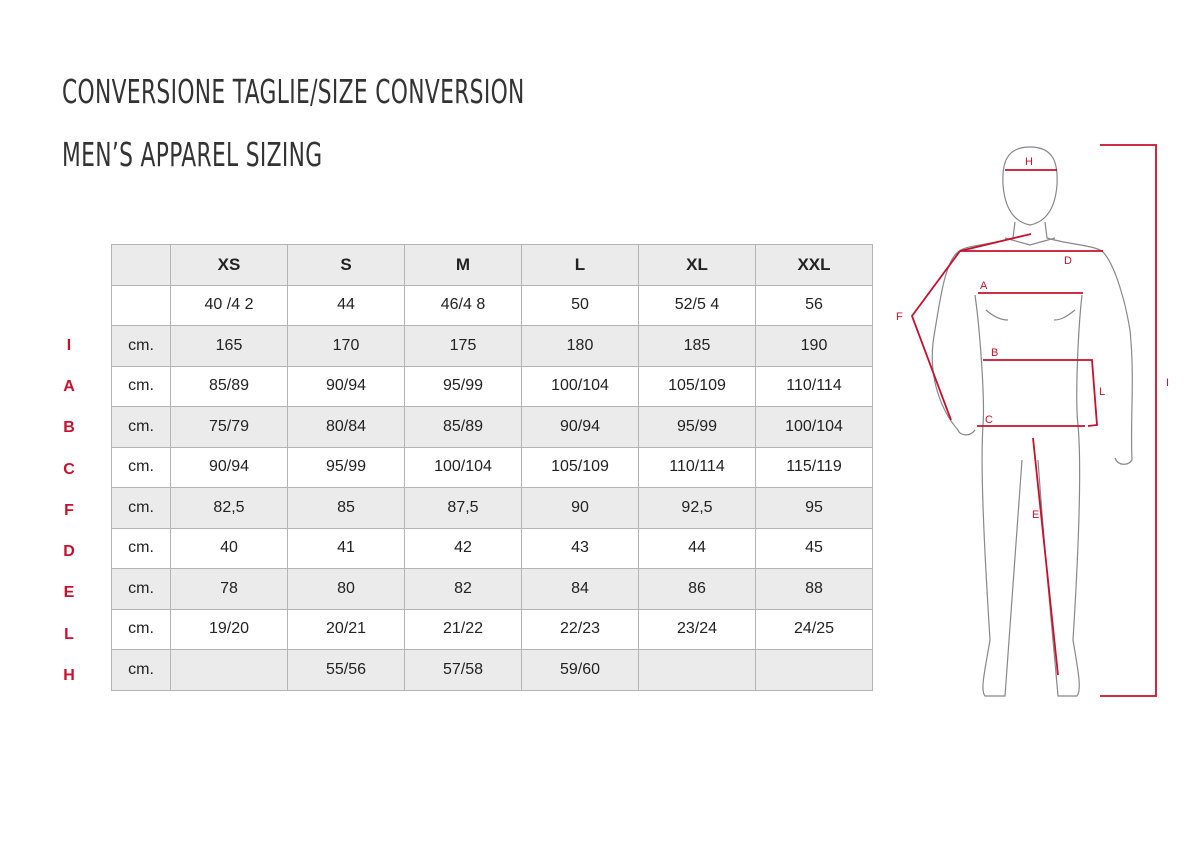 The height and width of the screenshot is (857, 1200). What do you see at coordinates (580, 589) in the screenshot?
I see `table-cell: 84` at bounding box center [580, 589].